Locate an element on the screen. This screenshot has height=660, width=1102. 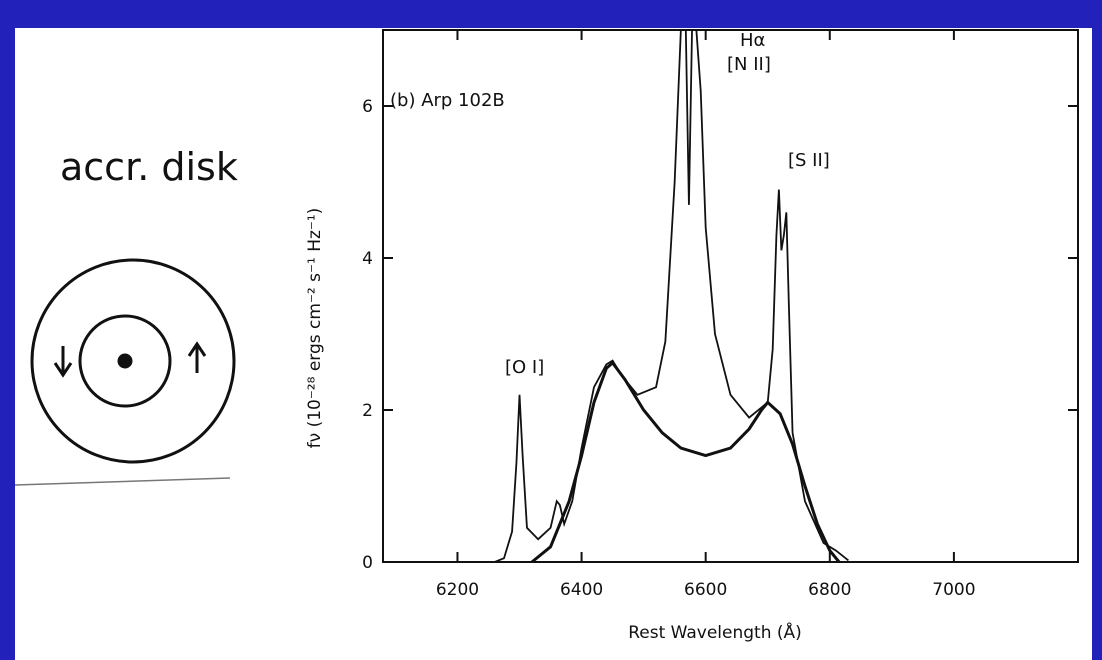
annotation: Hα is located at coordinates (752, 40).